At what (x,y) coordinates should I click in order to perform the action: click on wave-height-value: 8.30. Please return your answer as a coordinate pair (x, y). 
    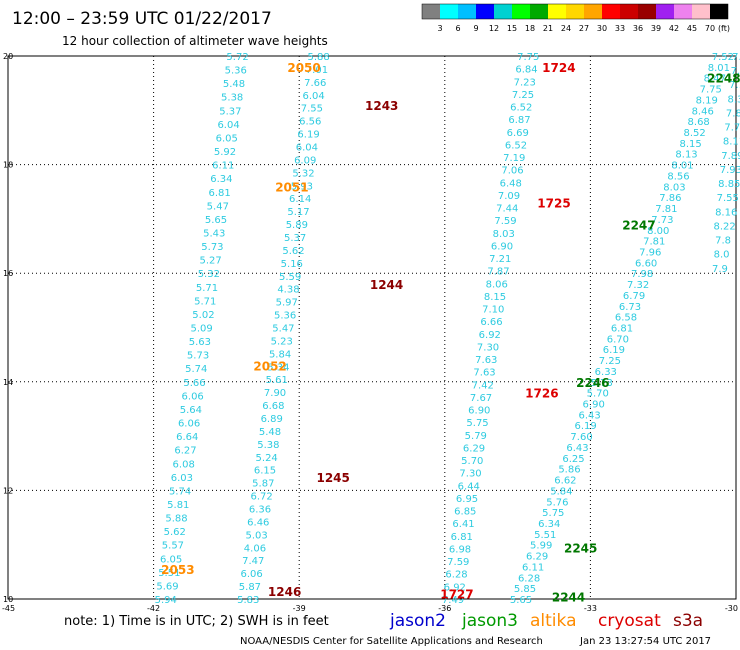
    Looking at the image, I should click on (733, 99).